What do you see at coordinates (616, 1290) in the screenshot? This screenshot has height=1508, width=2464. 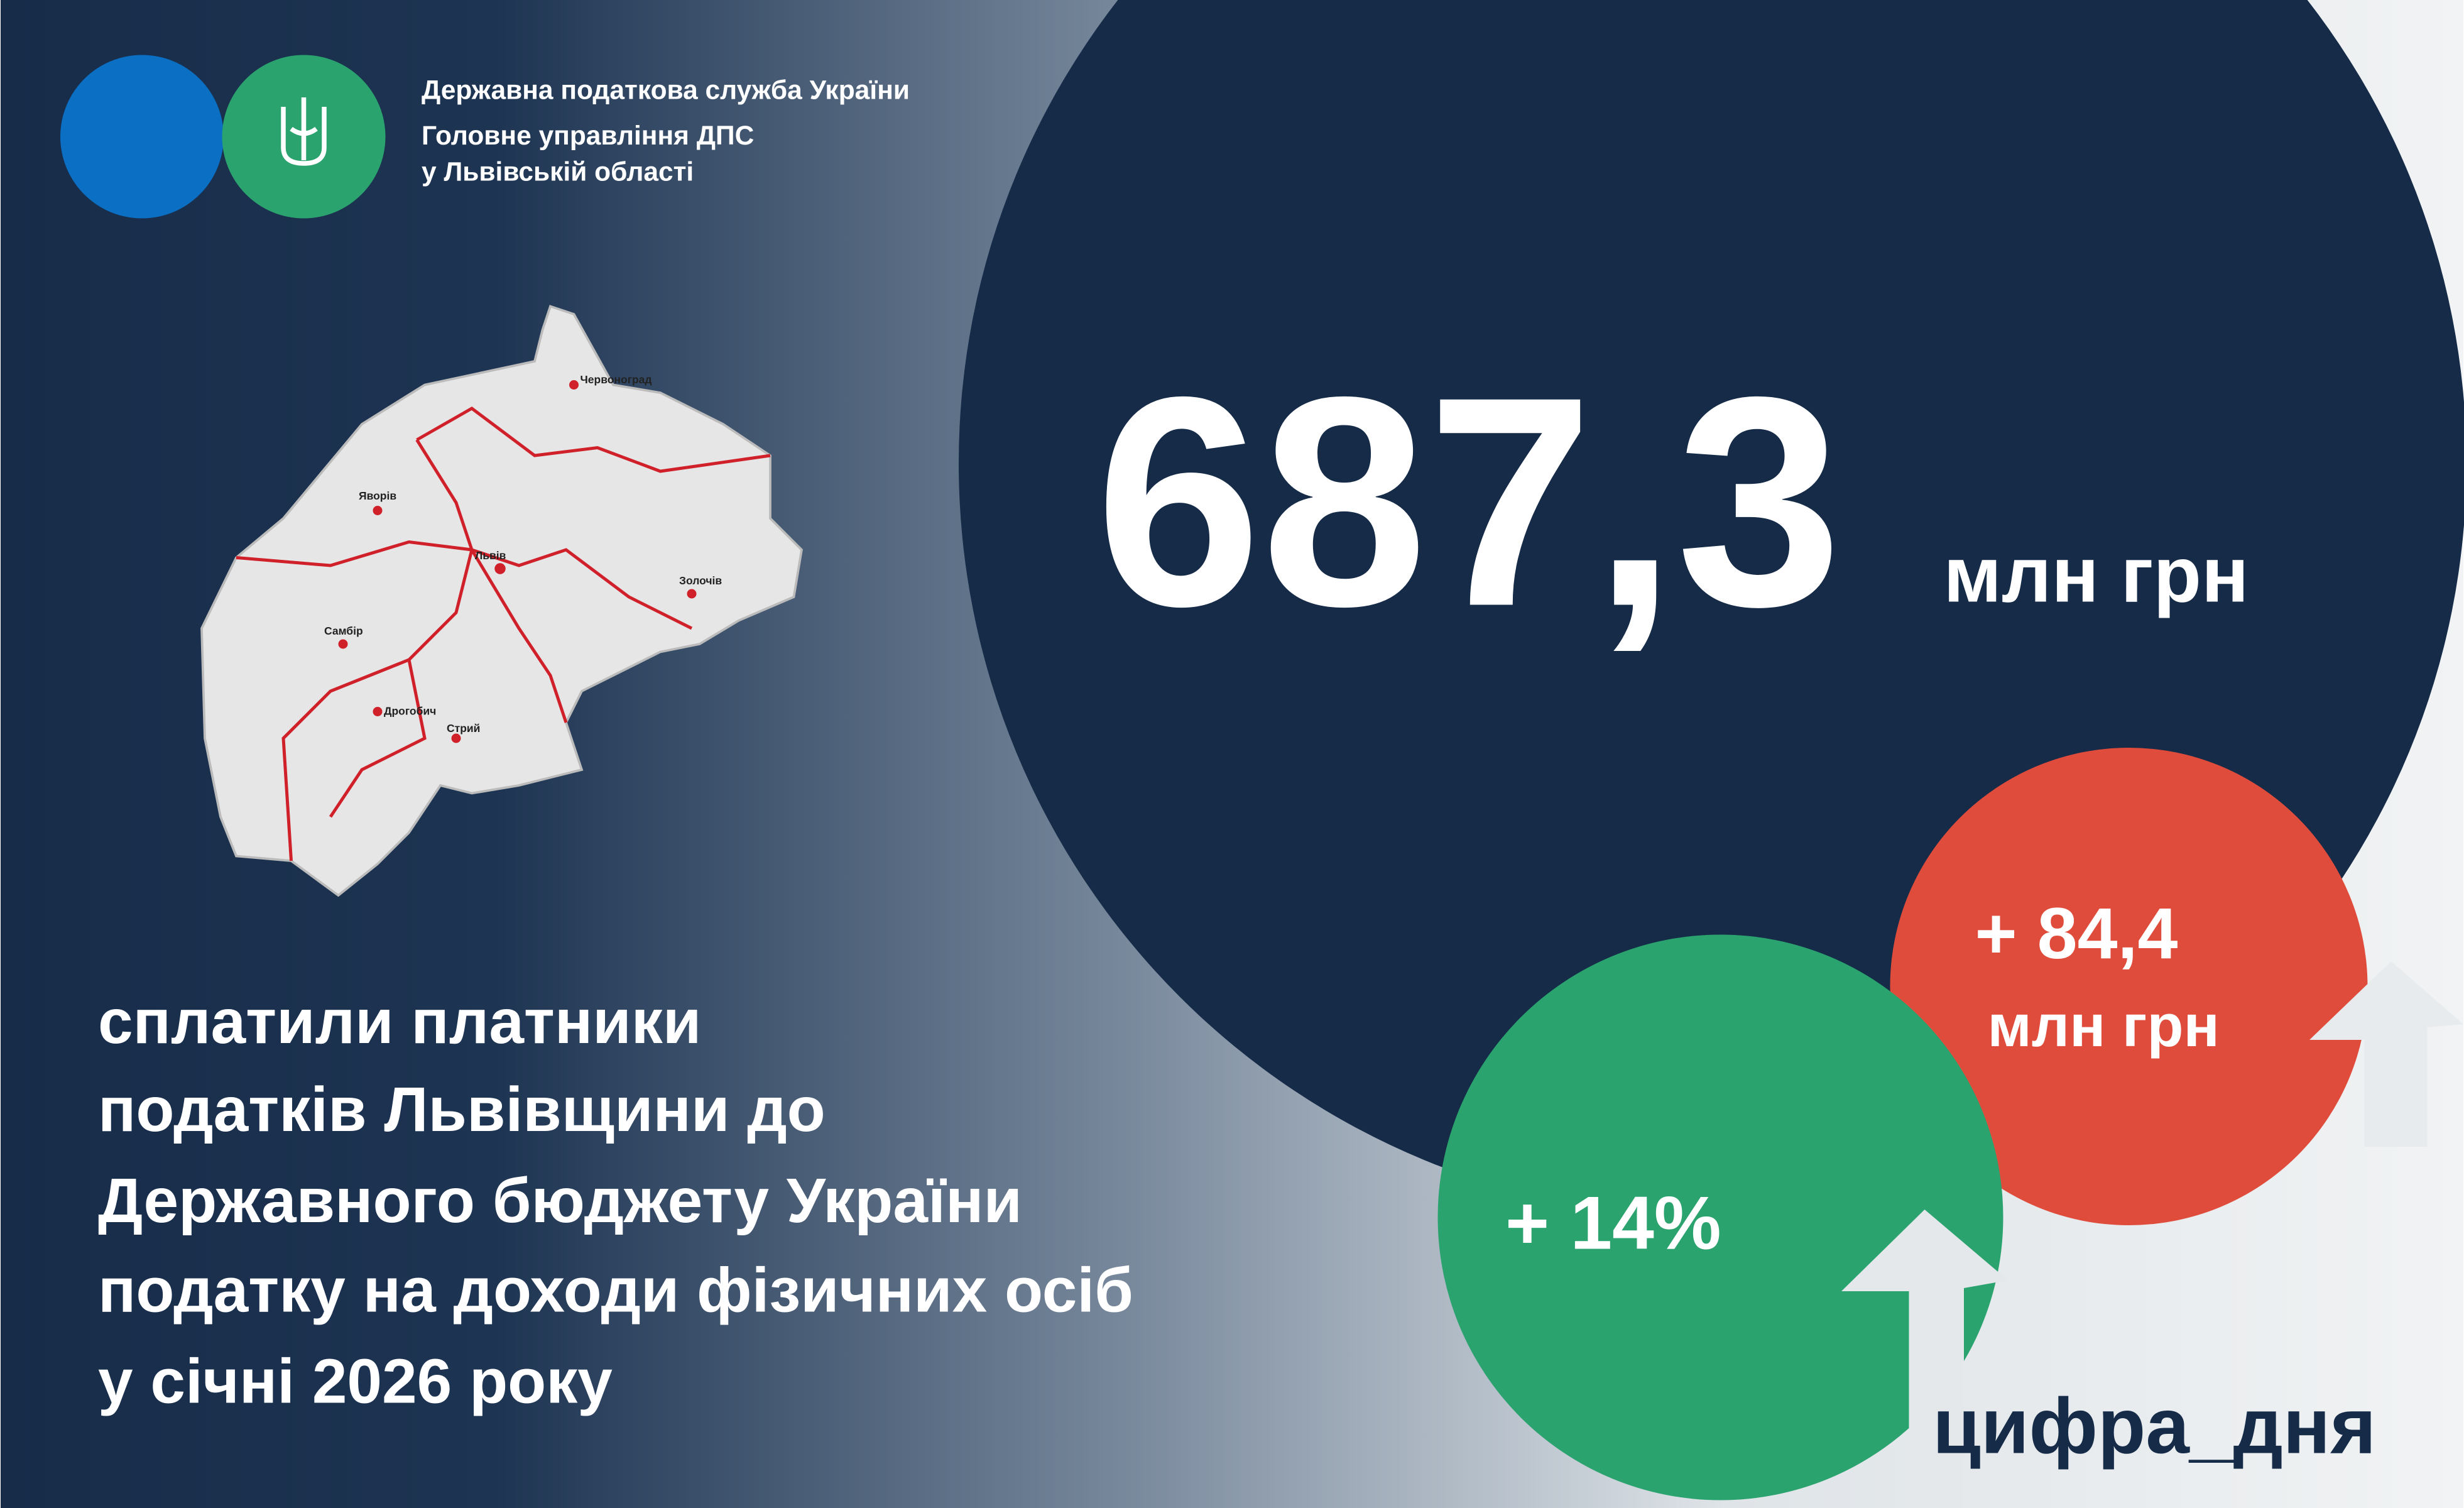 I see `description-line: податку на доходи фізичних осіб` at bounding box center [616, 1290].